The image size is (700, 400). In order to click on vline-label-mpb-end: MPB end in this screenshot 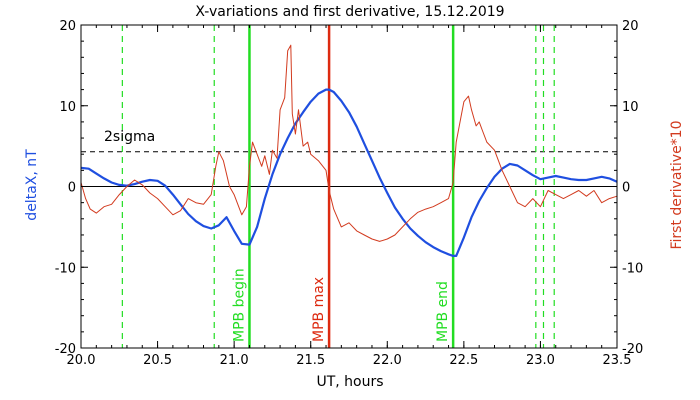, I will do `click(443, 311)`.